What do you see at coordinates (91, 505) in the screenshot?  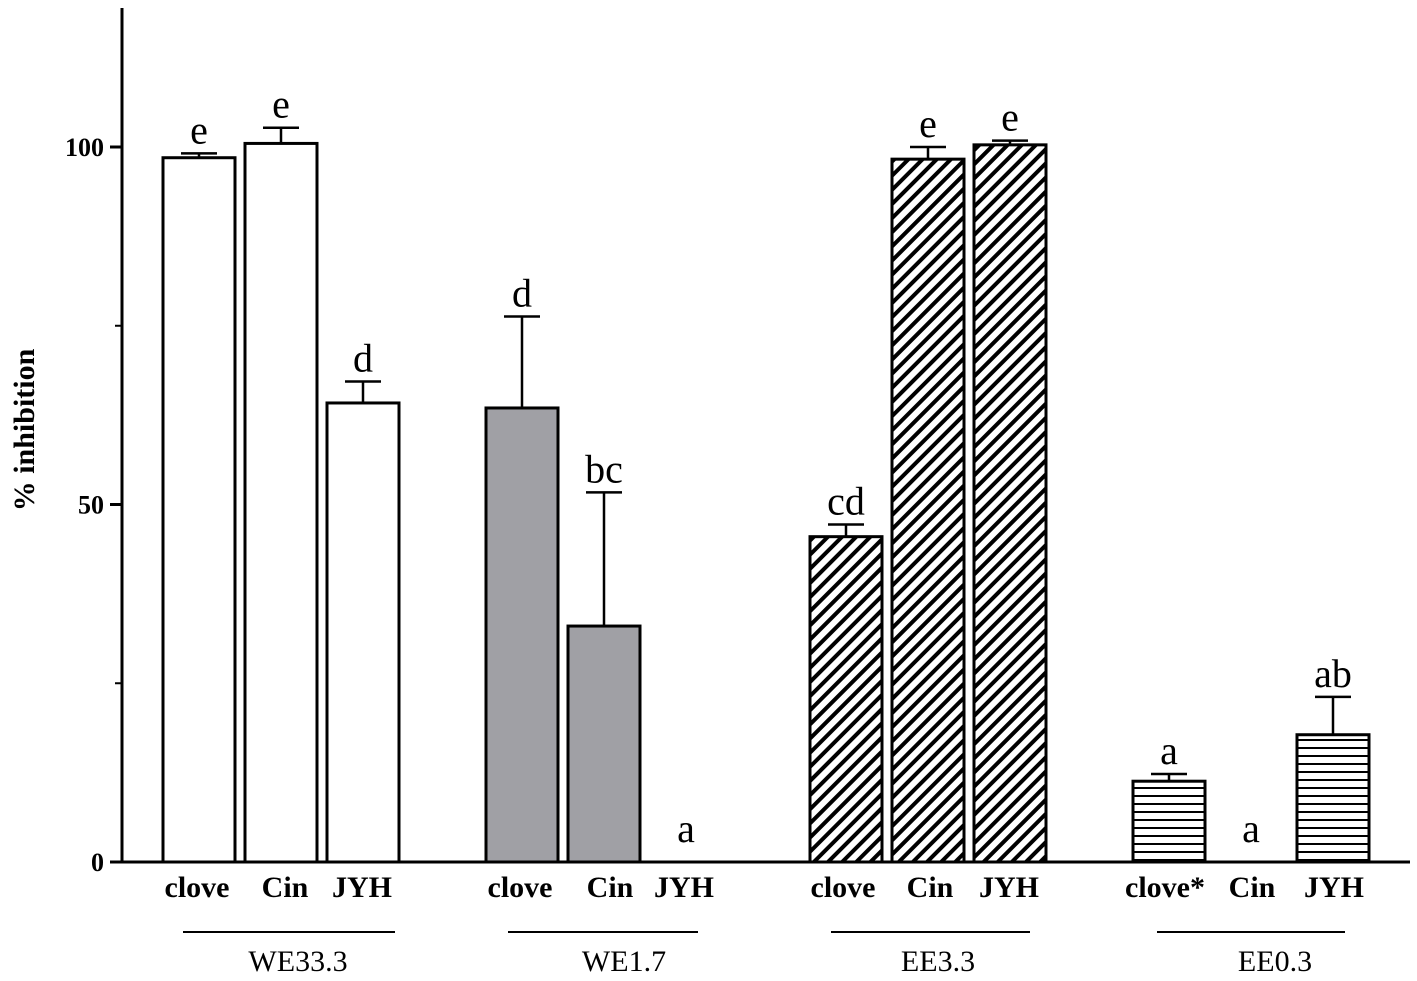 I see `y-tick-label-50: 50` at bounding box center [91, 505].